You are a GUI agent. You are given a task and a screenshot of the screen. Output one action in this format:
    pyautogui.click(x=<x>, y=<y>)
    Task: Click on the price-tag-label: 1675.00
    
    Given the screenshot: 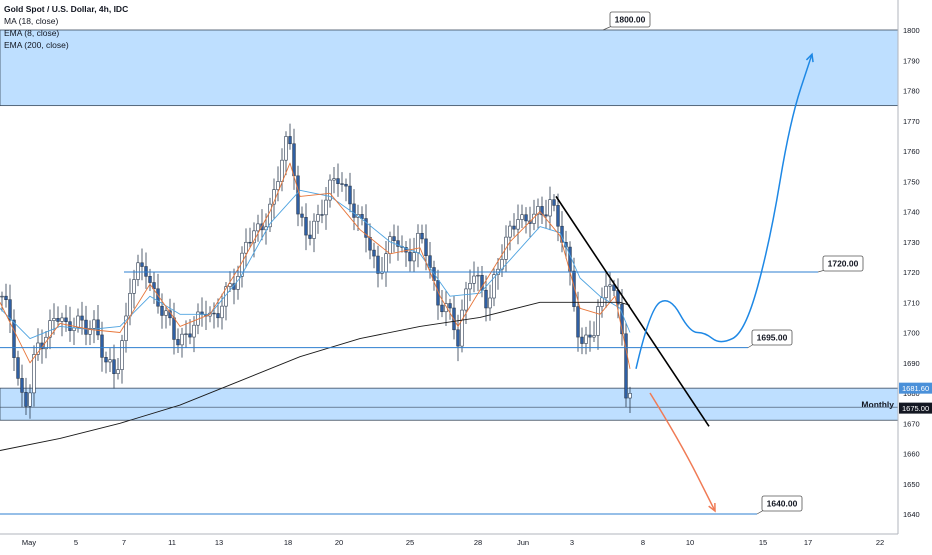 What is the action you would take?
    pyautogui.click(x=915, y=408)
    